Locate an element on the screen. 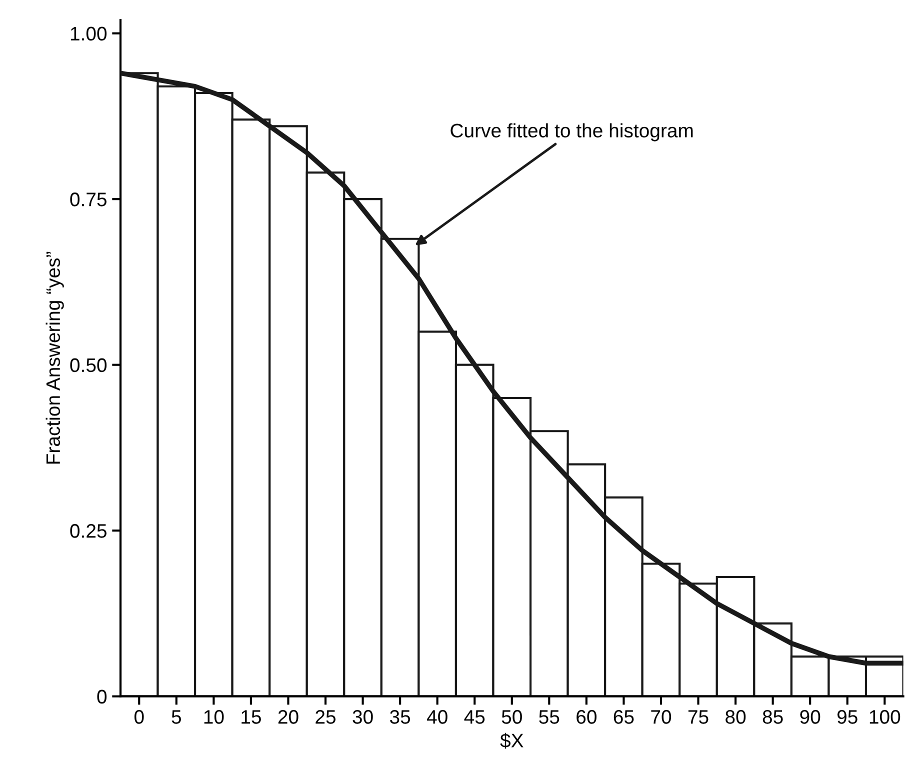 This screenshot has height=772, width=906. y-tick-label: 0.50 is located at coordinates (88, 365).